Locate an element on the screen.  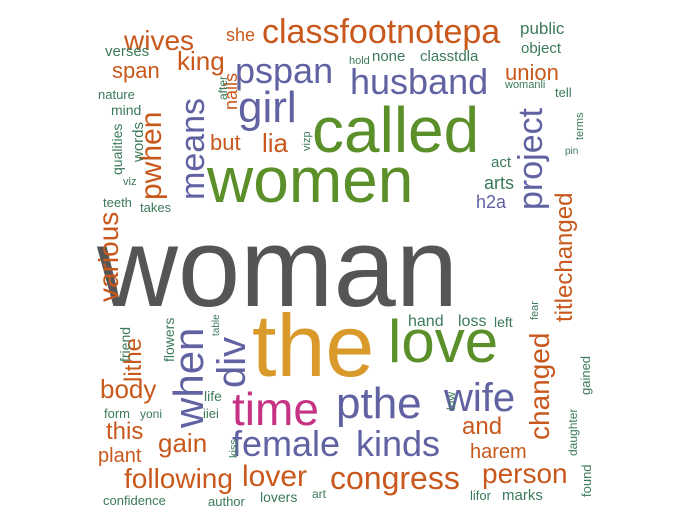
cloud-word-yoni: yoni is located at coordinates (151, 414).